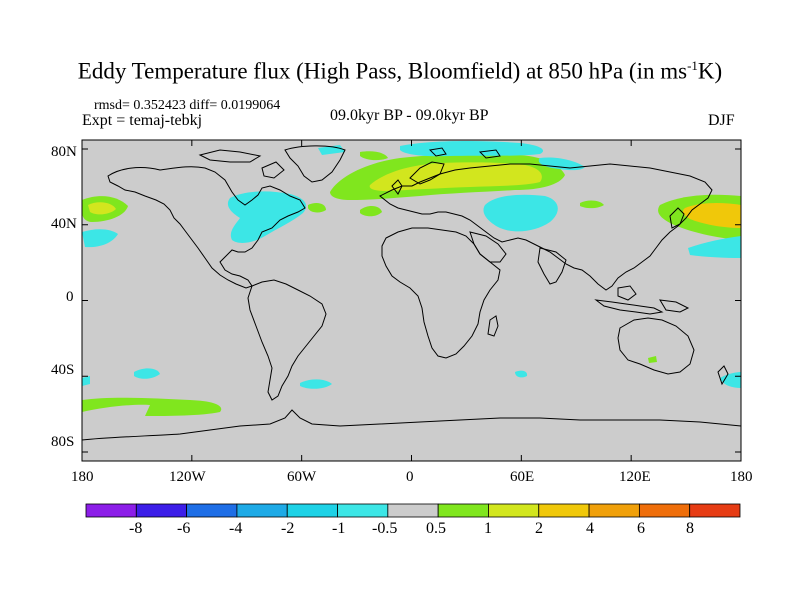  I want to click on patch-asia-green, so click(592, 204).